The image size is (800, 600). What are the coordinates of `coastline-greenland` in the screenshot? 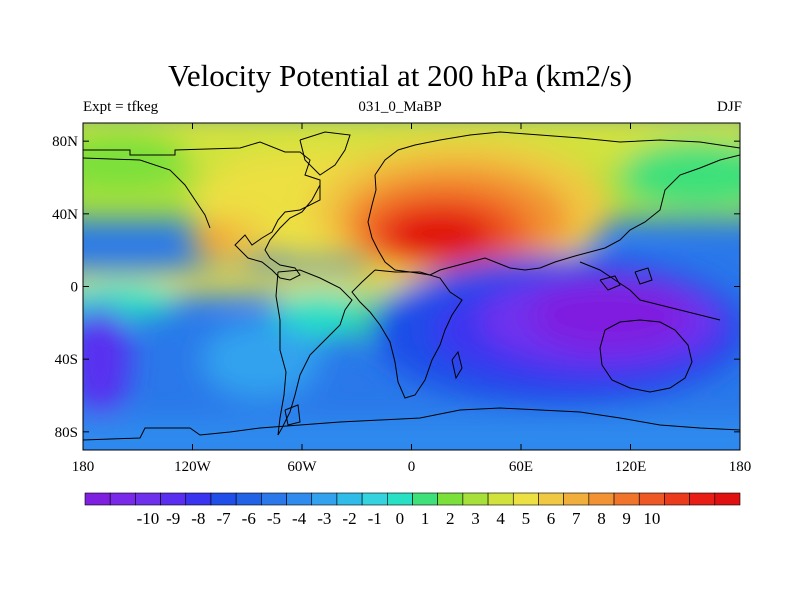 It's located at (325, 153).